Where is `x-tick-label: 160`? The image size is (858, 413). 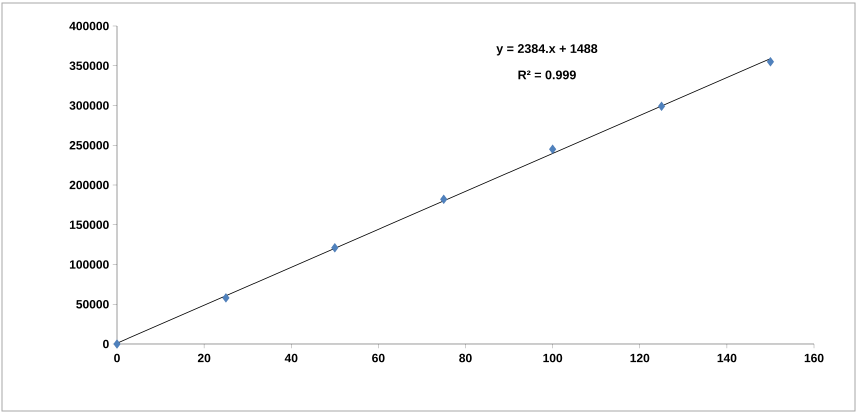 x-tick-label: 160 is located at coordinates (814, 358).